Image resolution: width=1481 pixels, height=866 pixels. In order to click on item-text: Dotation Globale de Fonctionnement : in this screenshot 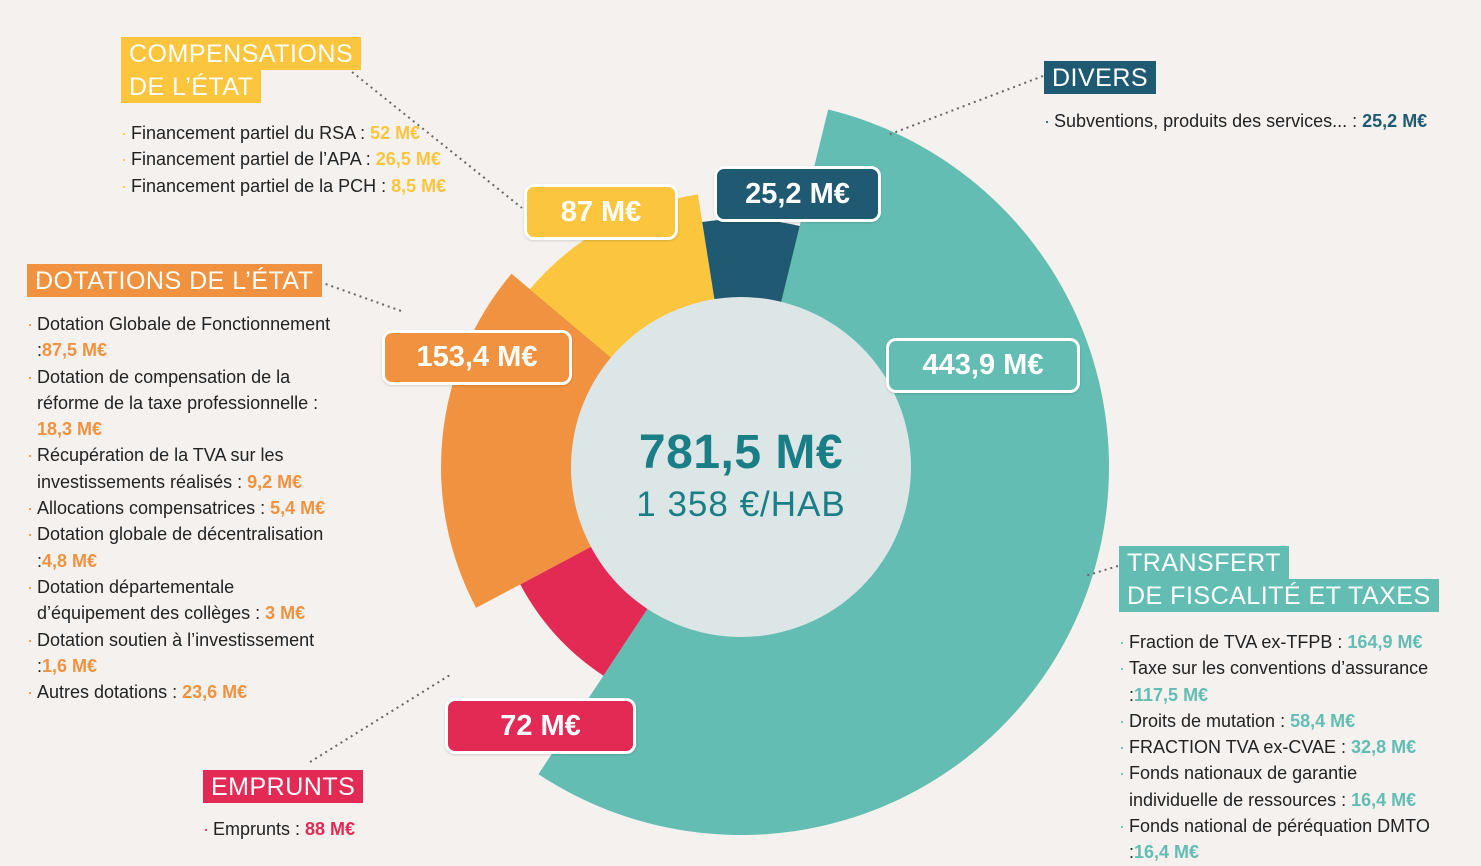, I will do `click(184, 337)`.